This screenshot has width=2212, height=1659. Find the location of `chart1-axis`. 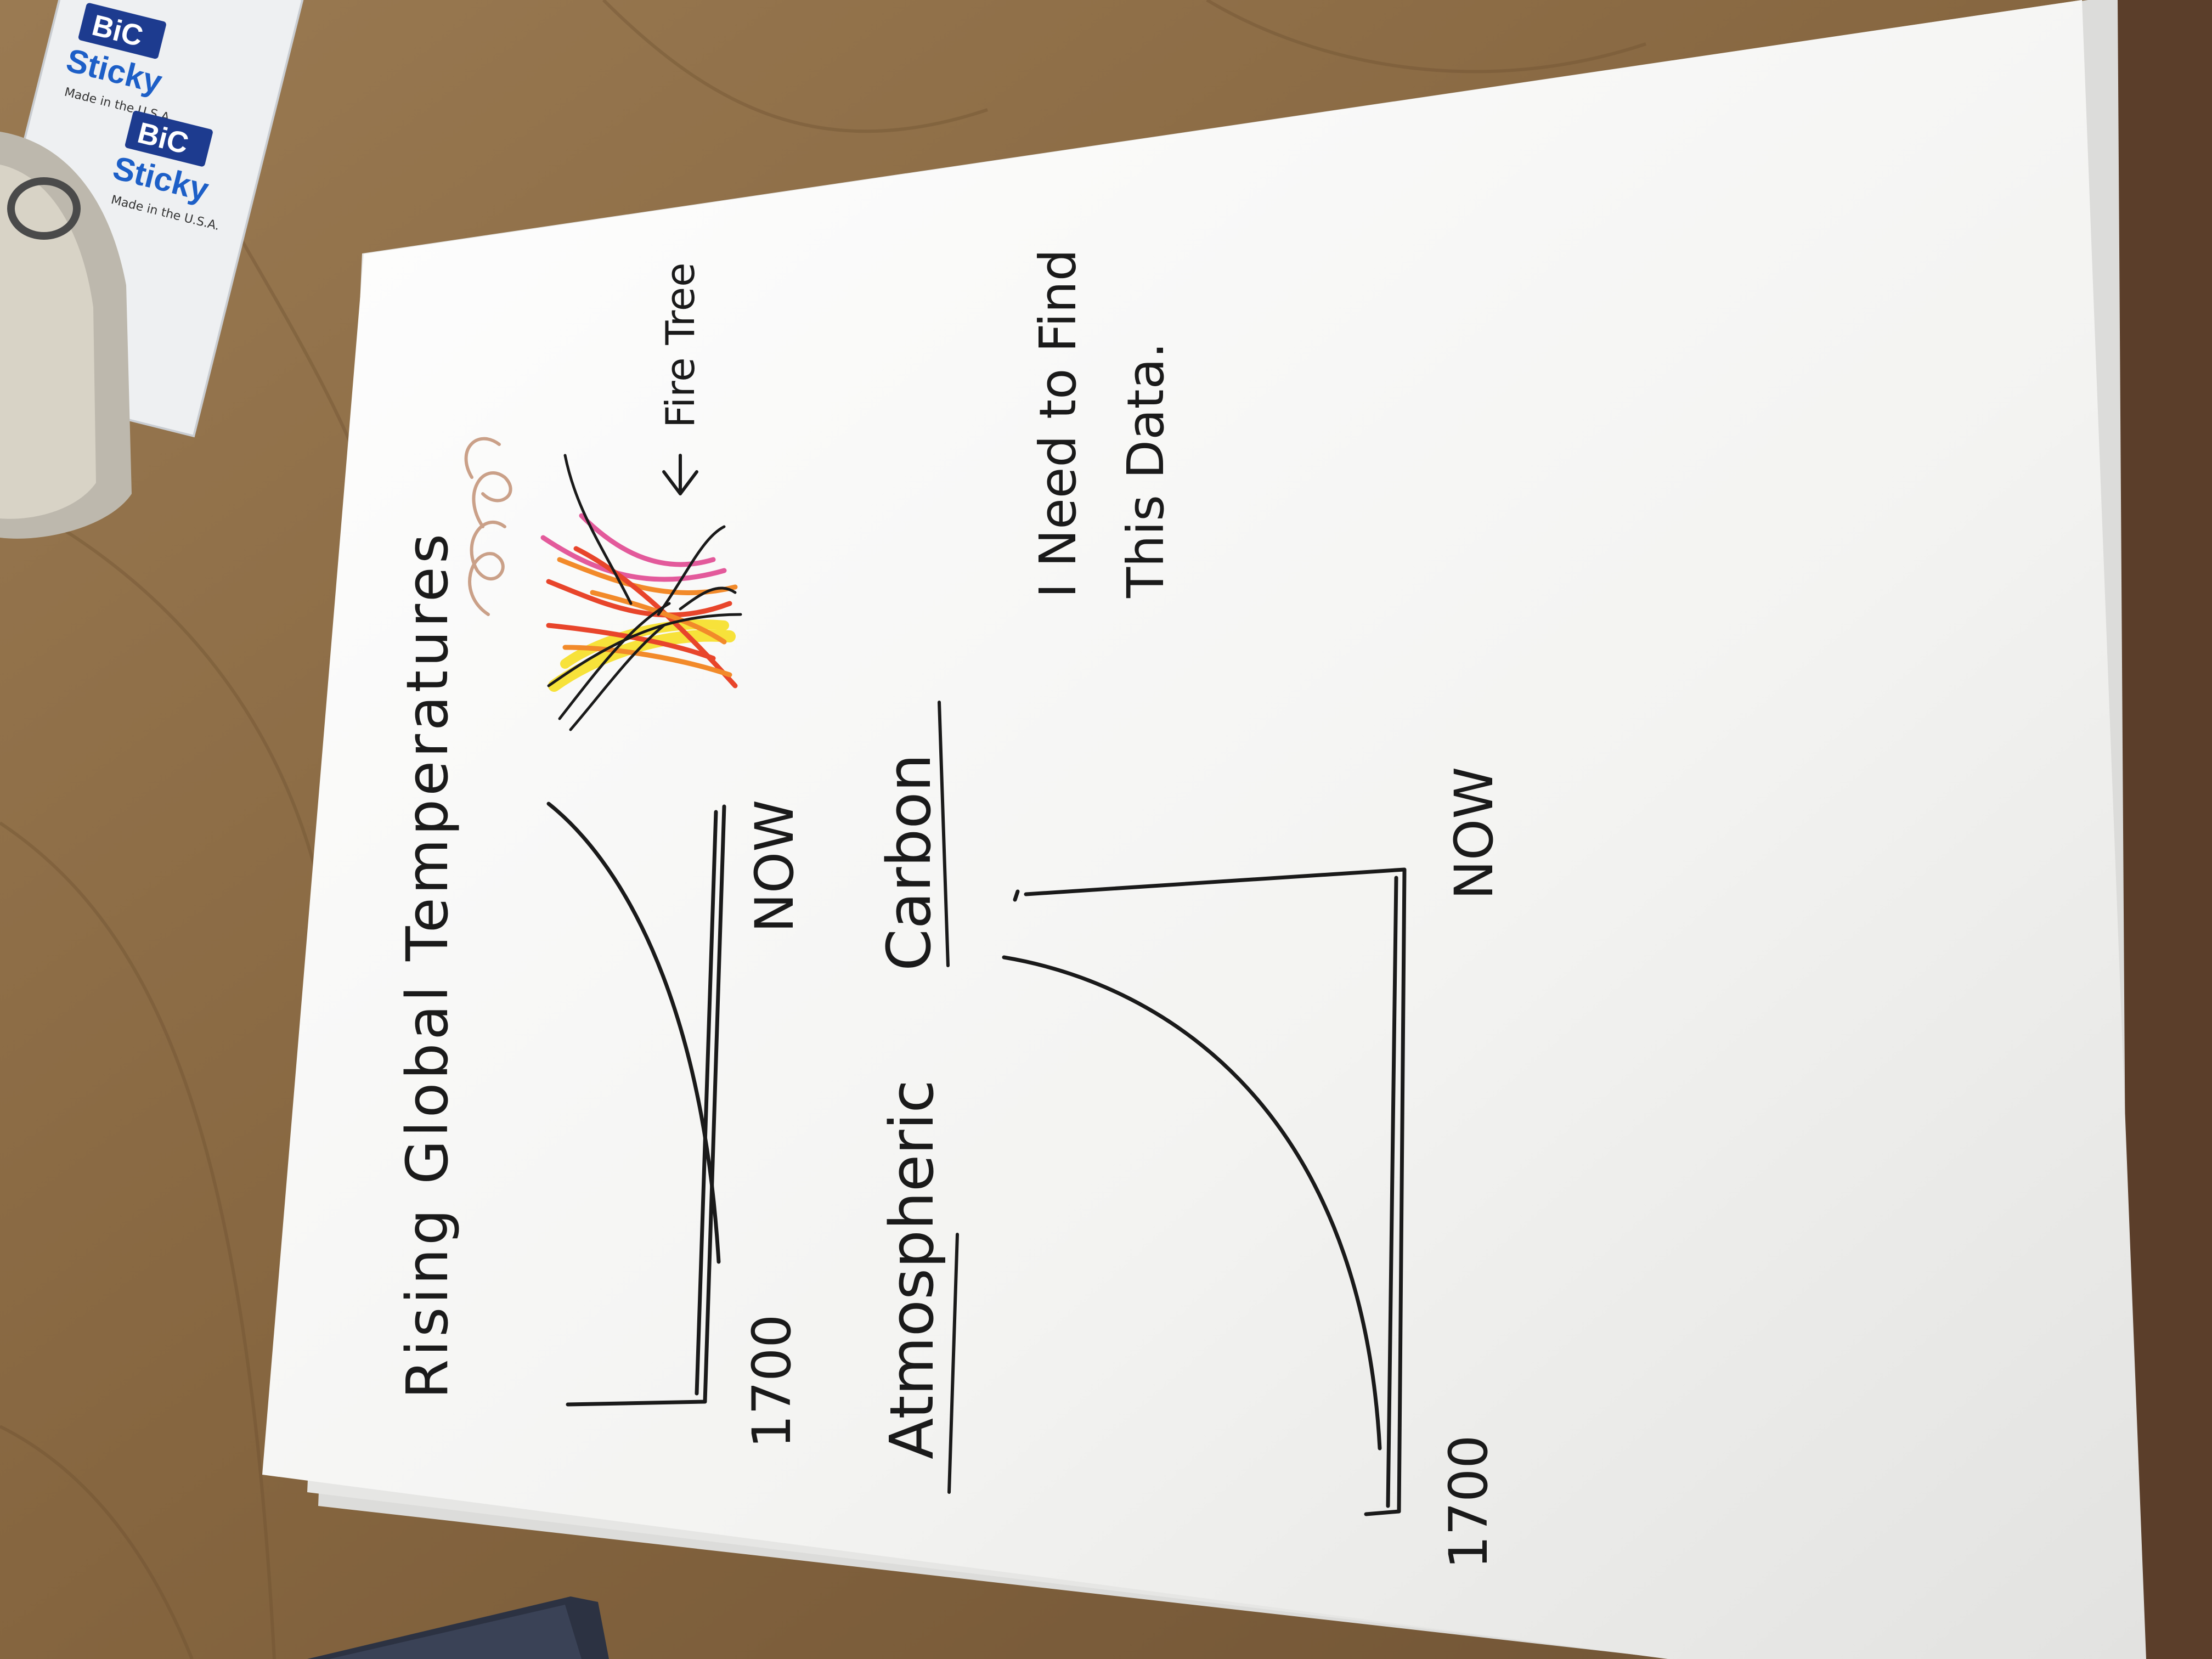

chart1-axis is located at coordinates (646, 1105).